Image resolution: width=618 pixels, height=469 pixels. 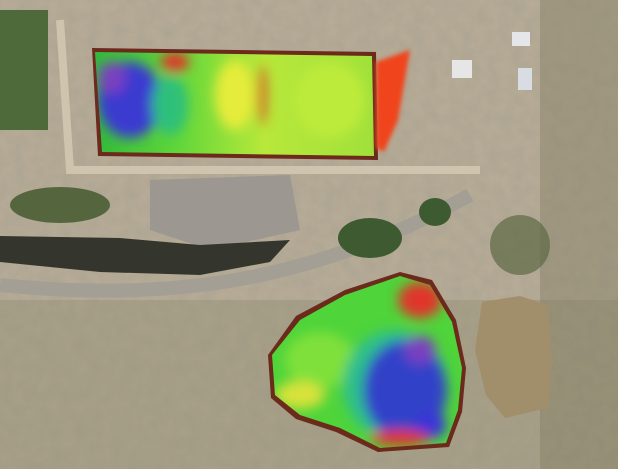 I want to click on crop-field, so click(x=24, y=70).